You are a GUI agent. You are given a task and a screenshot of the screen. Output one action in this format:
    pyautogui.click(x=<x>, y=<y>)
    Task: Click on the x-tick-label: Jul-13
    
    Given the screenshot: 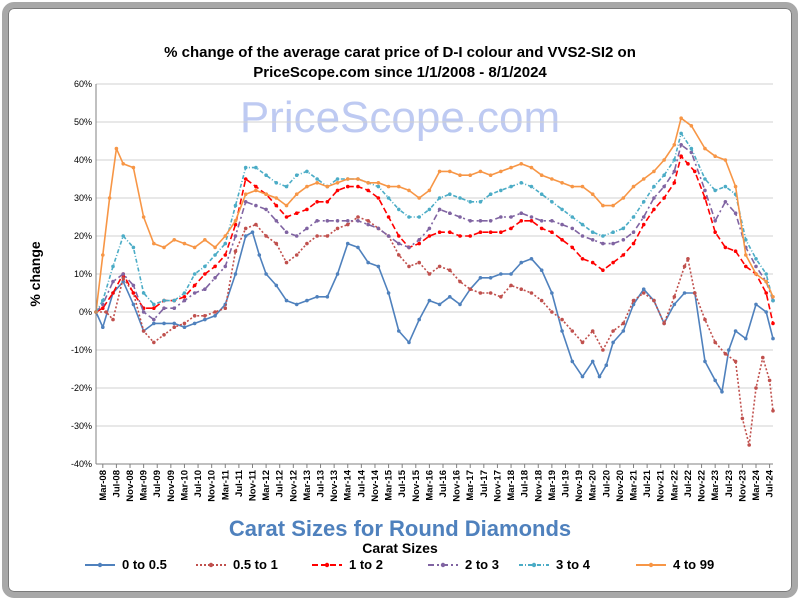 What is the action you would take?
    pyautogui.click(x=321, y=483)
    